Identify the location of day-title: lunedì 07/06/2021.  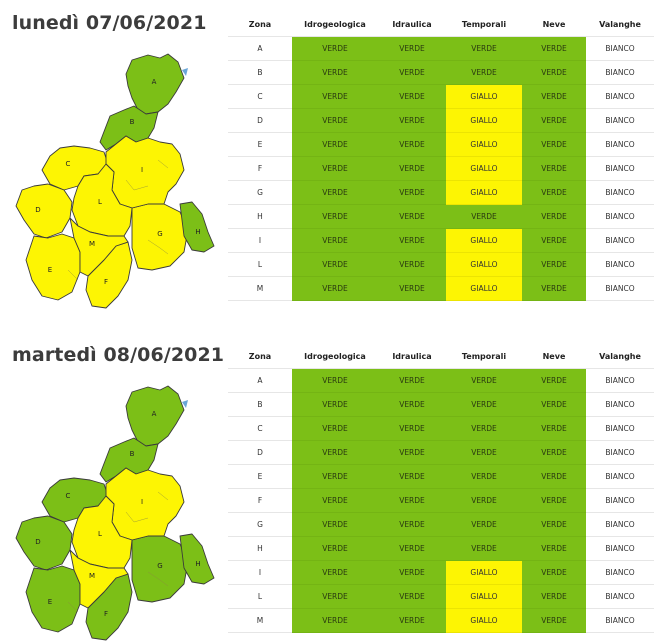
(109, 23).